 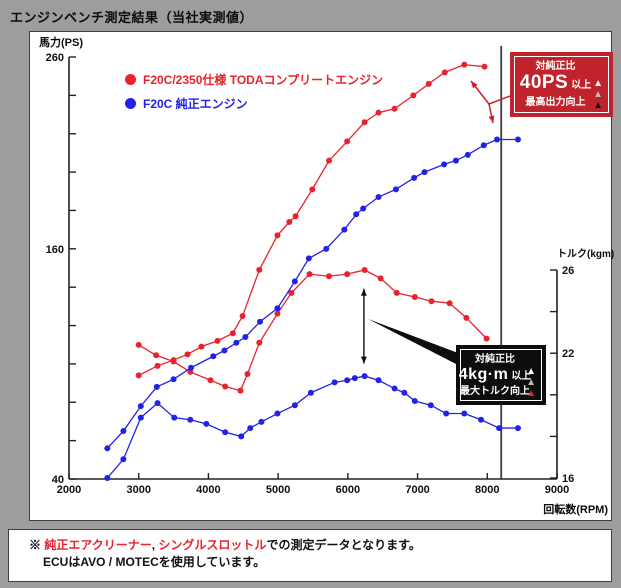 What do you see at coordinates (495, 391) in the screenshot?
I see `callout-line3: 最大トルク向上` at bounding box center [495, 391].